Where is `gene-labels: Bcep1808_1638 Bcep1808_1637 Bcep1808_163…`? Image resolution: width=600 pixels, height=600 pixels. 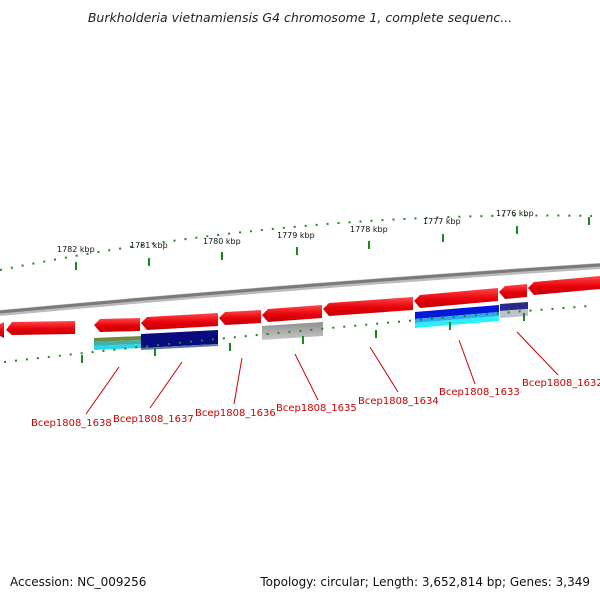
gene-labels: Bcep1808_1638 Bcep1808_1637 Bcep1808_163… is located at coordinates (315, 403).